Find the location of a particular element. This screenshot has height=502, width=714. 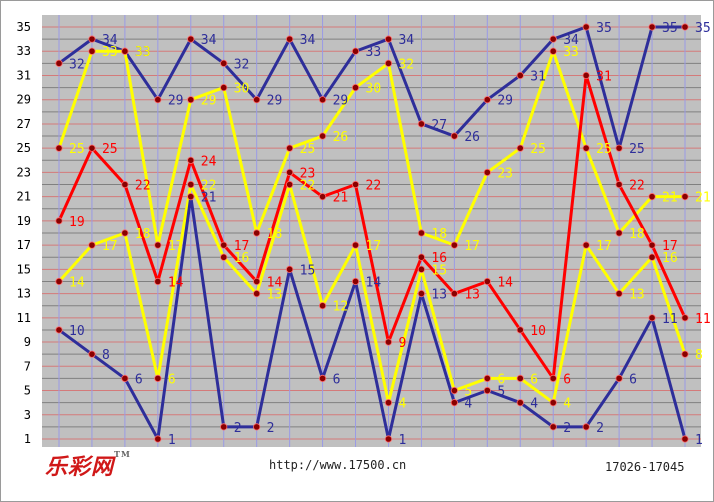

data-label: 25 is located at coordinates (604, 149).